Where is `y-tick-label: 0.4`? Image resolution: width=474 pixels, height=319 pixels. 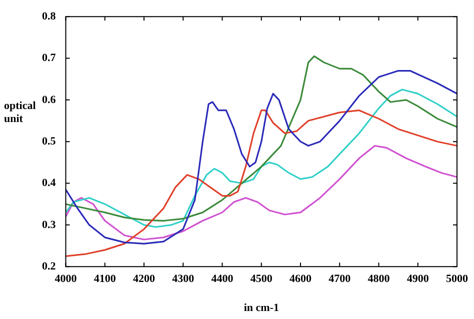
y-tick-label: 0.4 is located at coordinates (49, 183).